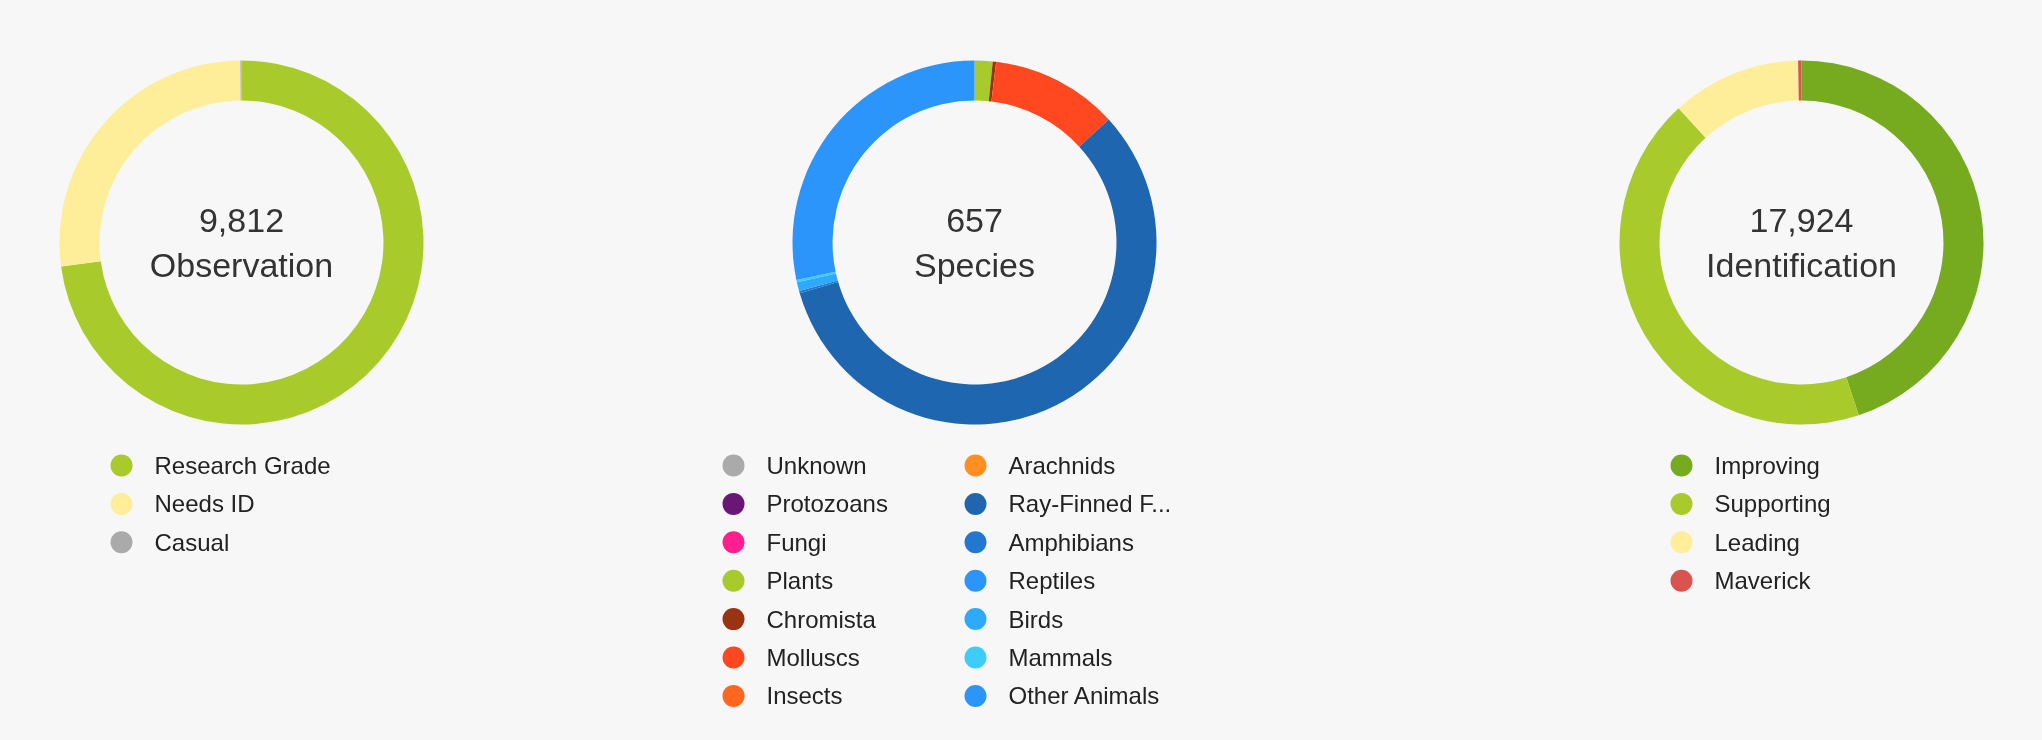 The width and height of the screenshot is (2042, 740). Describe the element at coordinates (821, 619) in the screenshot. I see `legend-label: Chromista` at that location.